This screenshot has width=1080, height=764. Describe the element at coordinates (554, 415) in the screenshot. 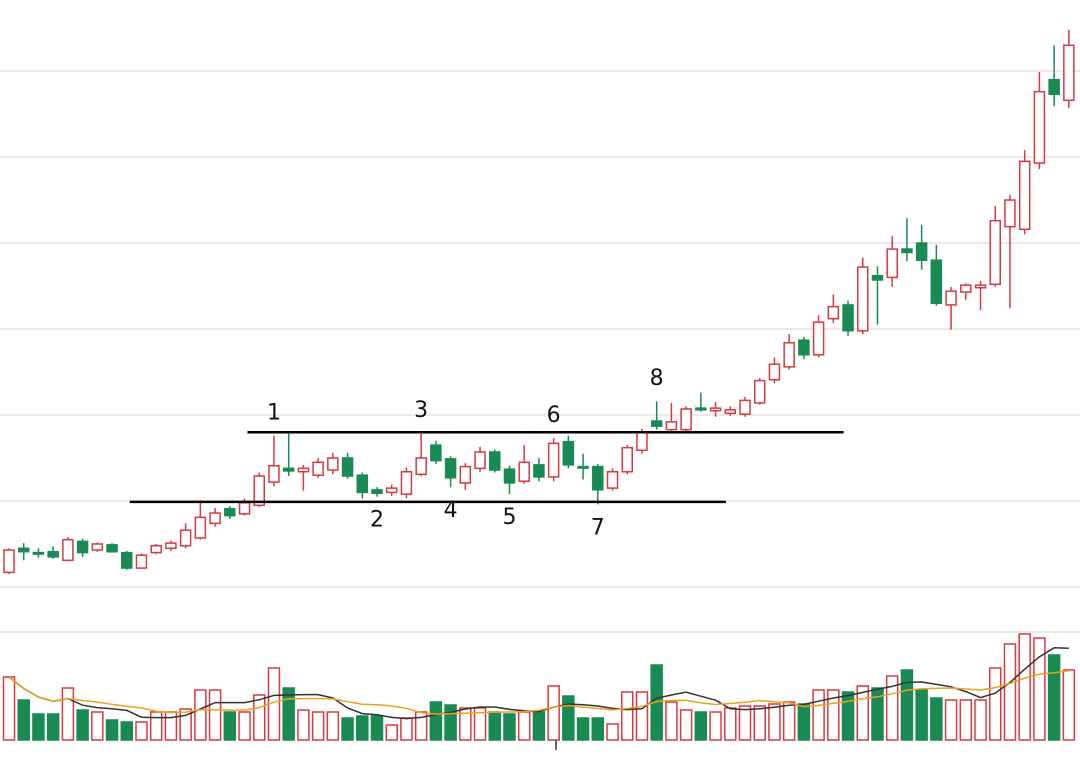

I see `annotation-label: 6` at that location.